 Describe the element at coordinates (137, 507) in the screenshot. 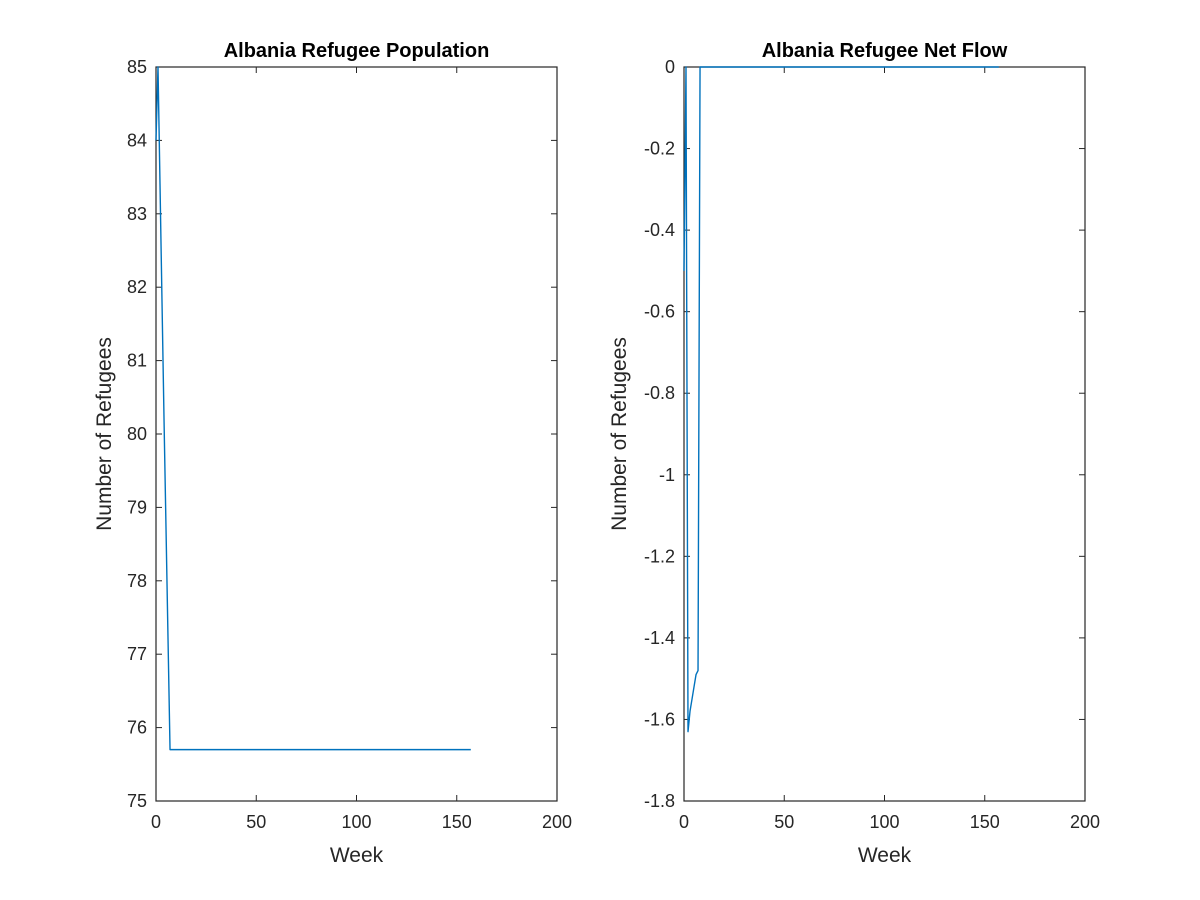

I see `y-tick-label: 79` at that location.